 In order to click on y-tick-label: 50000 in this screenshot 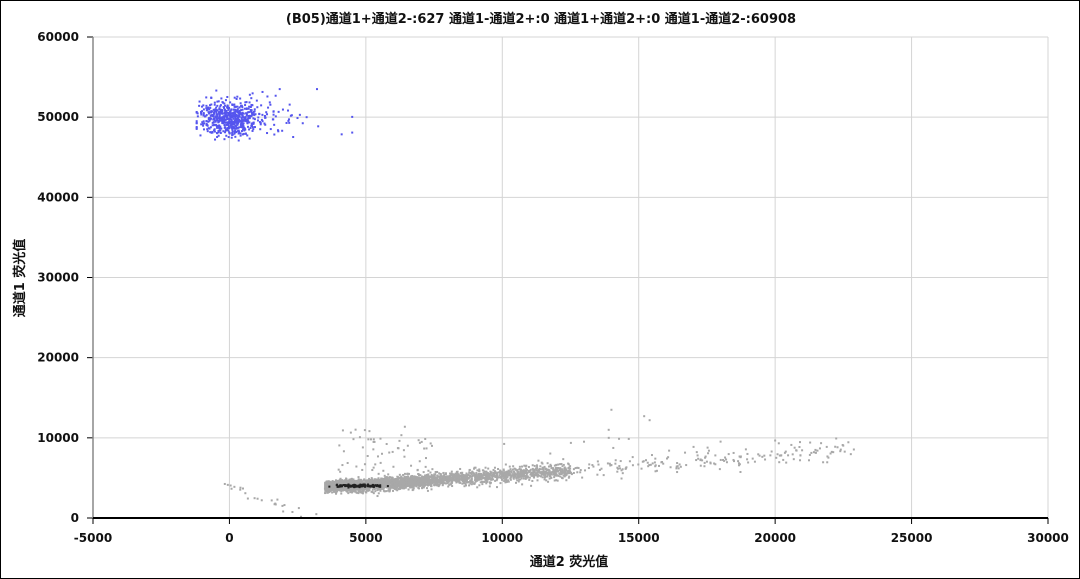, I will do `click(58, 117)`.